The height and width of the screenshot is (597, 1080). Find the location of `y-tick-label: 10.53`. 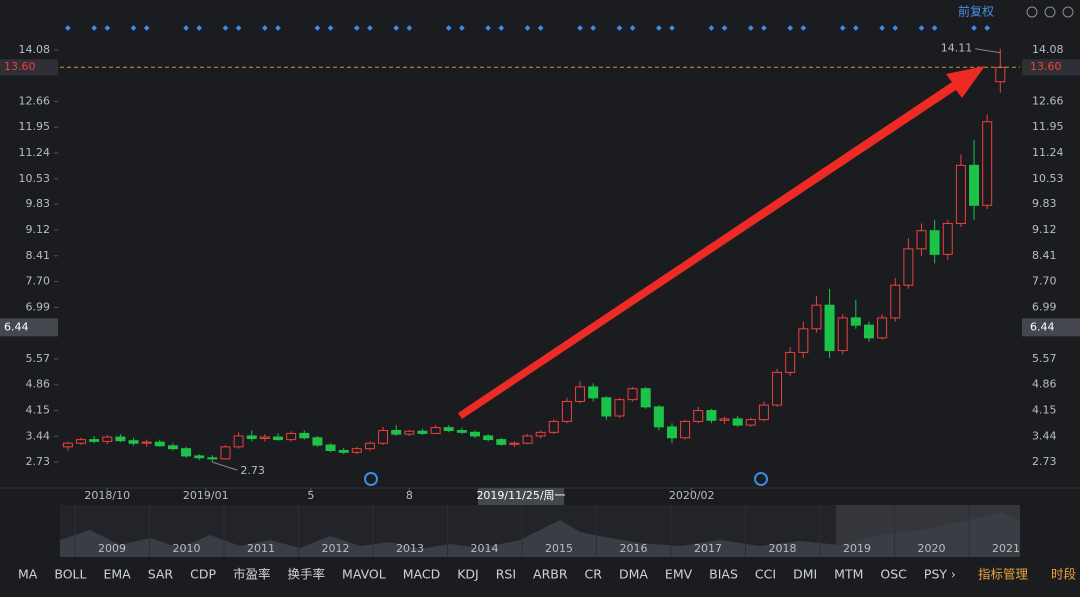

y-tick-label: 10.53 is located at coordinates (35, 178).